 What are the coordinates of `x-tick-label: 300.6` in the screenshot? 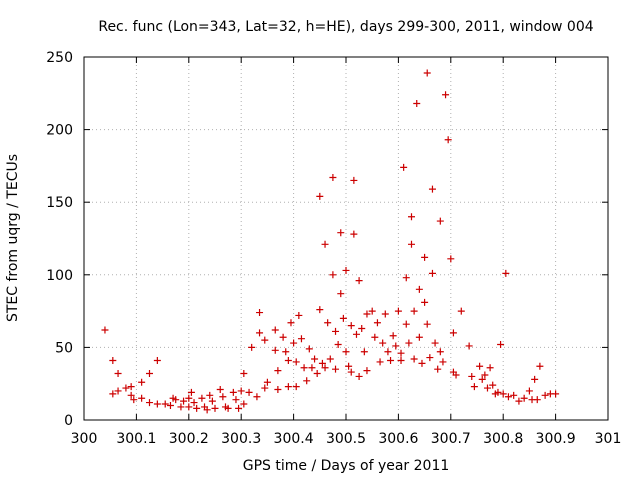 It's located at (398, 439).